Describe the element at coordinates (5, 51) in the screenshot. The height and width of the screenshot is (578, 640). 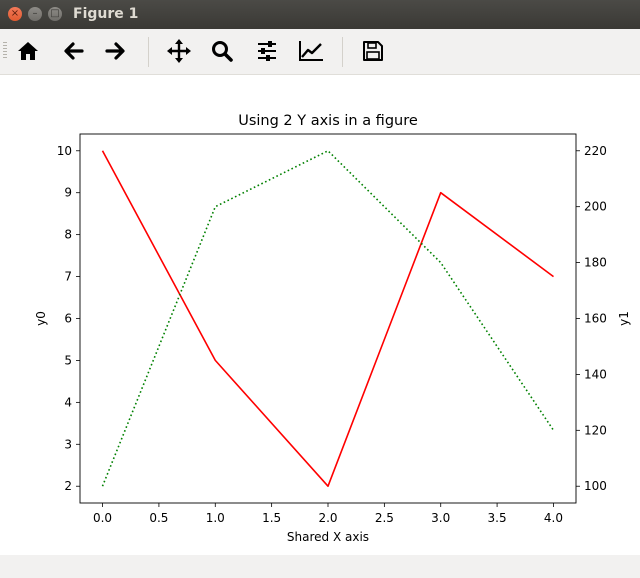
I see `toolbar-grip` at that location.